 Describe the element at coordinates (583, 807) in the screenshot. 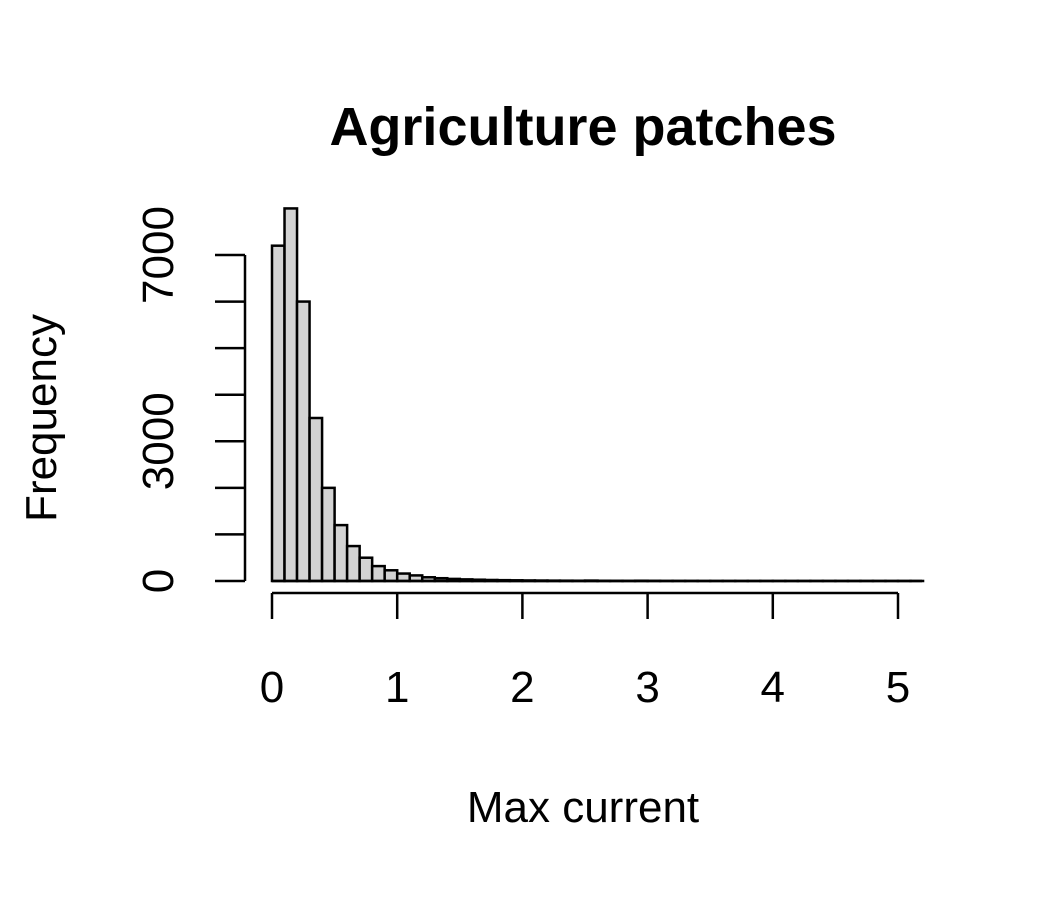

I see `x-axis-label: Max current` at that location.